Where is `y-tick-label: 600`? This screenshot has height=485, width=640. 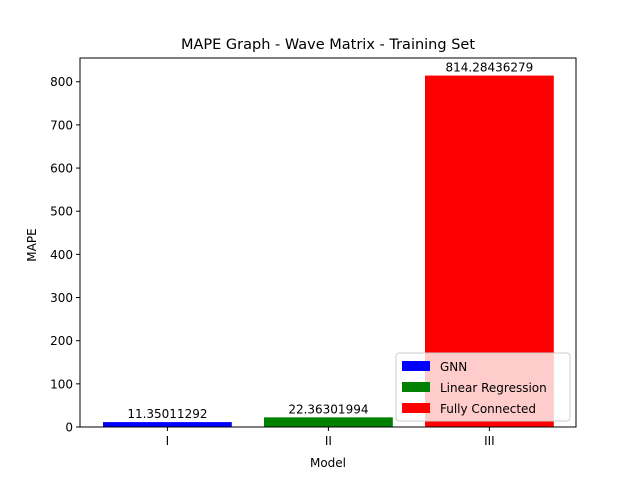
y-tick-label: 600 is located at coordinates (61, 169).